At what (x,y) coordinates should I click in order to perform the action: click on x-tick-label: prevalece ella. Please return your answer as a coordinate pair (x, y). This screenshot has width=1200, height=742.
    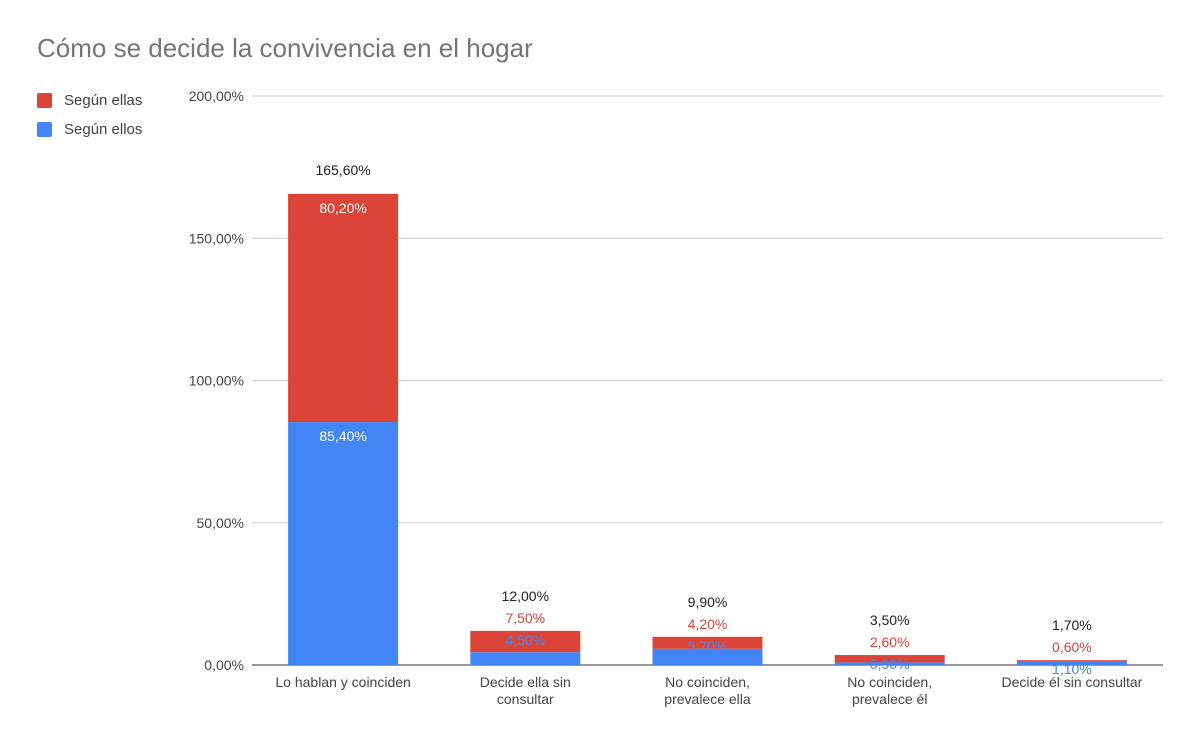
    Looking at the image, I should click on (707, 699).